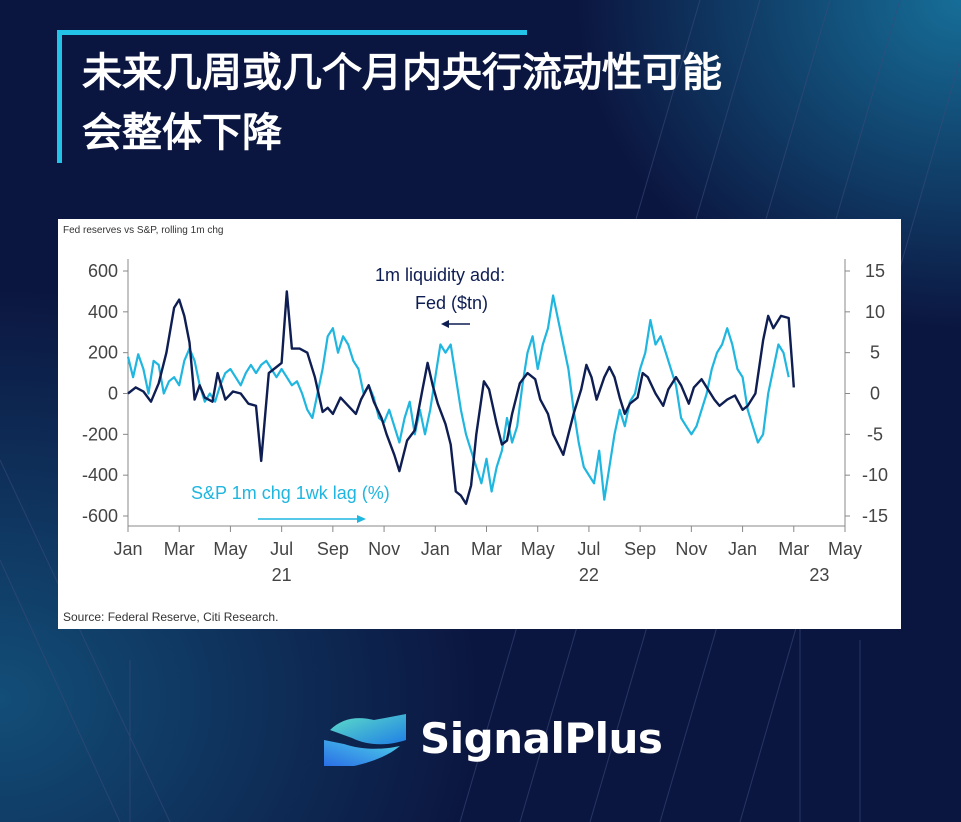 This screenshot has width=961, height=822. What do you see at coordinates (875, 475) in the screenshot?
I see `right-tick-label: -10` at bounding box center [875, 475].